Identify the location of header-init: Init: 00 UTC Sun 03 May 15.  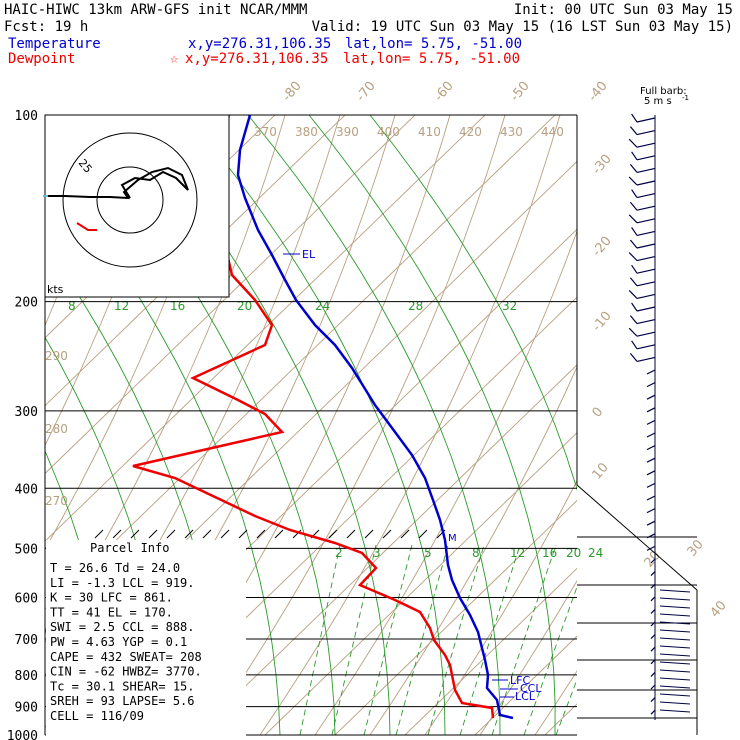
(623, 10).